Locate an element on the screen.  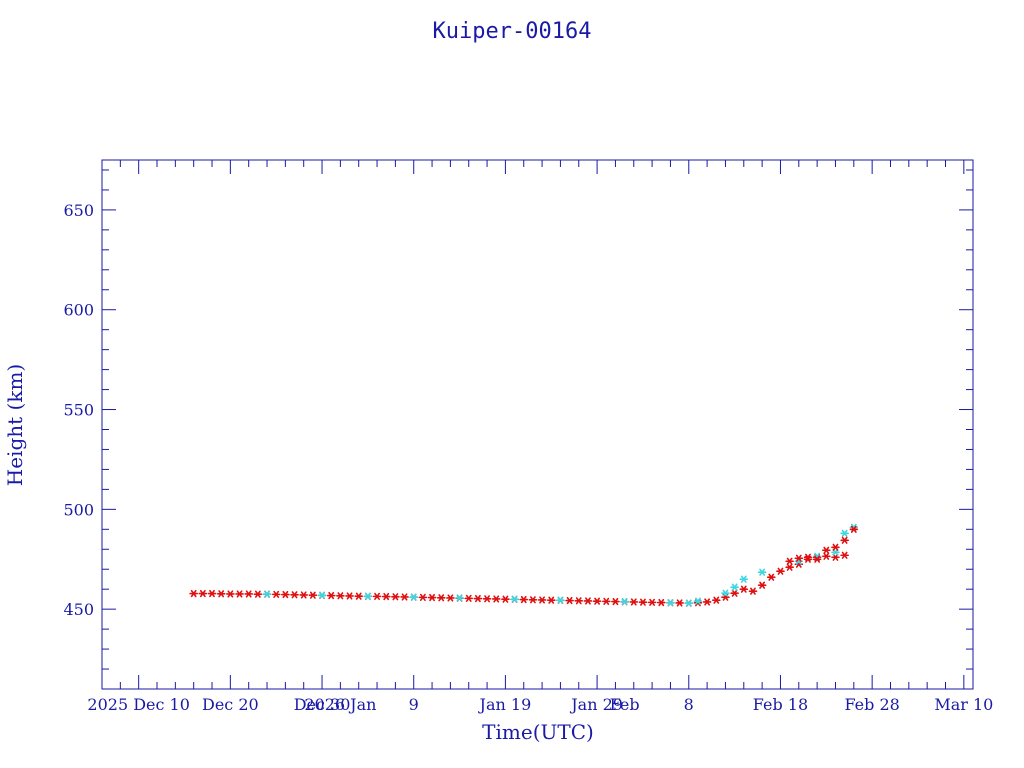
x-tick-label: 2025 Dec 10 is located at coordinates (138, 704).